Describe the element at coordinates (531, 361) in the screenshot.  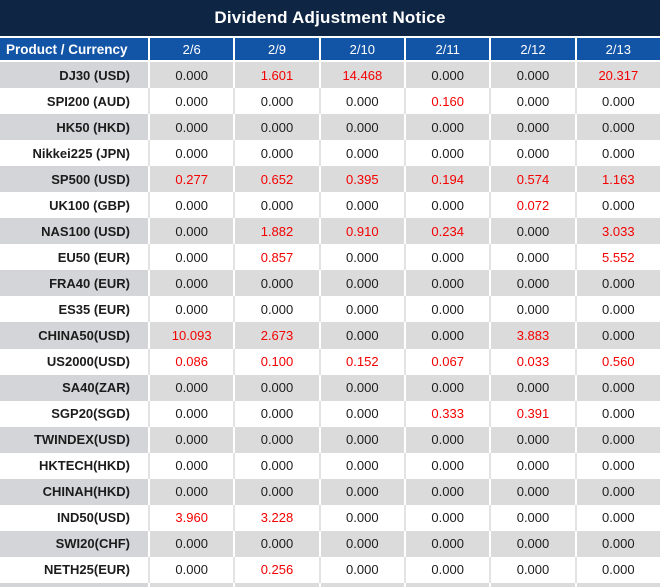
I see `value-cell: 0.033` at that location.